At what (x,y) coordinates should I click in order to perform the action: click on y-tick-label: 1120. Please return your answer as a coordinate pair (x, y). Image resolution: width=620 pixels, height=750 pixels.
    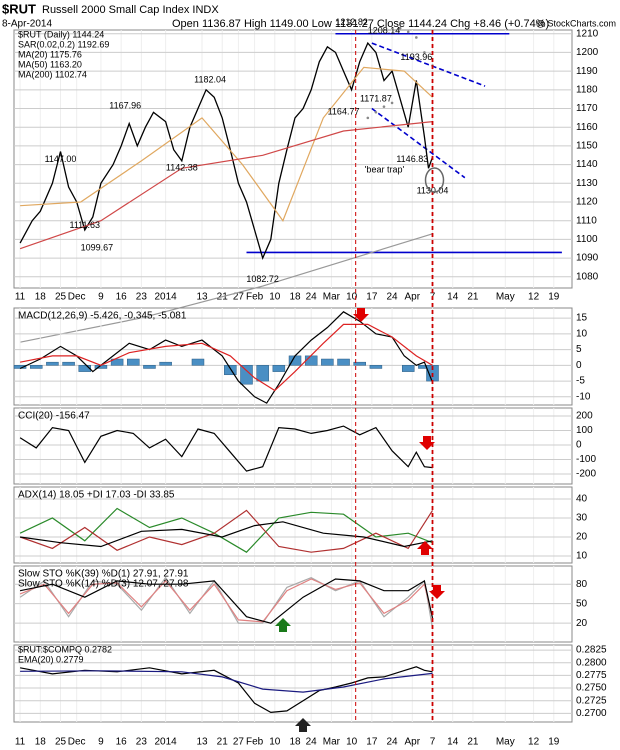
    Looking at the image, I should click on (587, 202).